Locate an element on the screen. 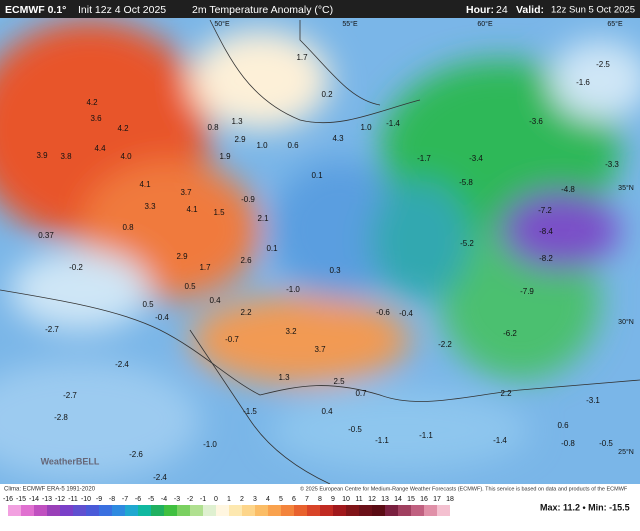  hour-label: Hour: is located at coordinates (480, 10).